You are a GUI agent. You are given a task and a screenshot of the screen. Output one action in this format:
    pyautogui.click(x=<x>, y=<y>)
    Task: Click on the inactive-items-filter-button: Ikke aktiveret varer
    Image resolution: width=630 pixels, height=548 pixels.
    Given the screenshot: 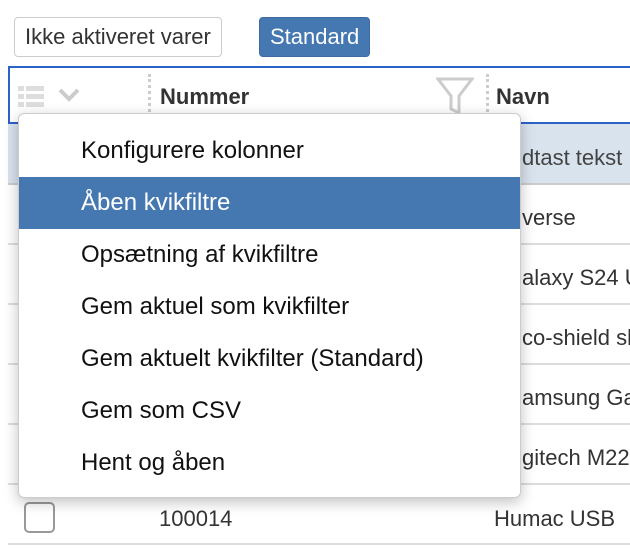 What is the action you would take?
    pyautogui.click(x=118, y=37)
    